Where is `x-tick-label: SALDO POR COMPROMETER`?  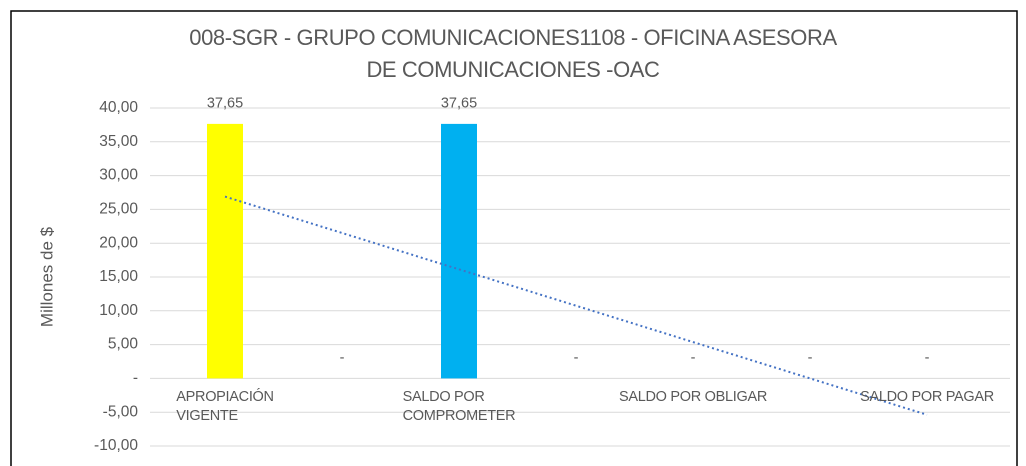
x-tick-label: SALDO POR COMPROMETER is located at coordinates (459, 406).